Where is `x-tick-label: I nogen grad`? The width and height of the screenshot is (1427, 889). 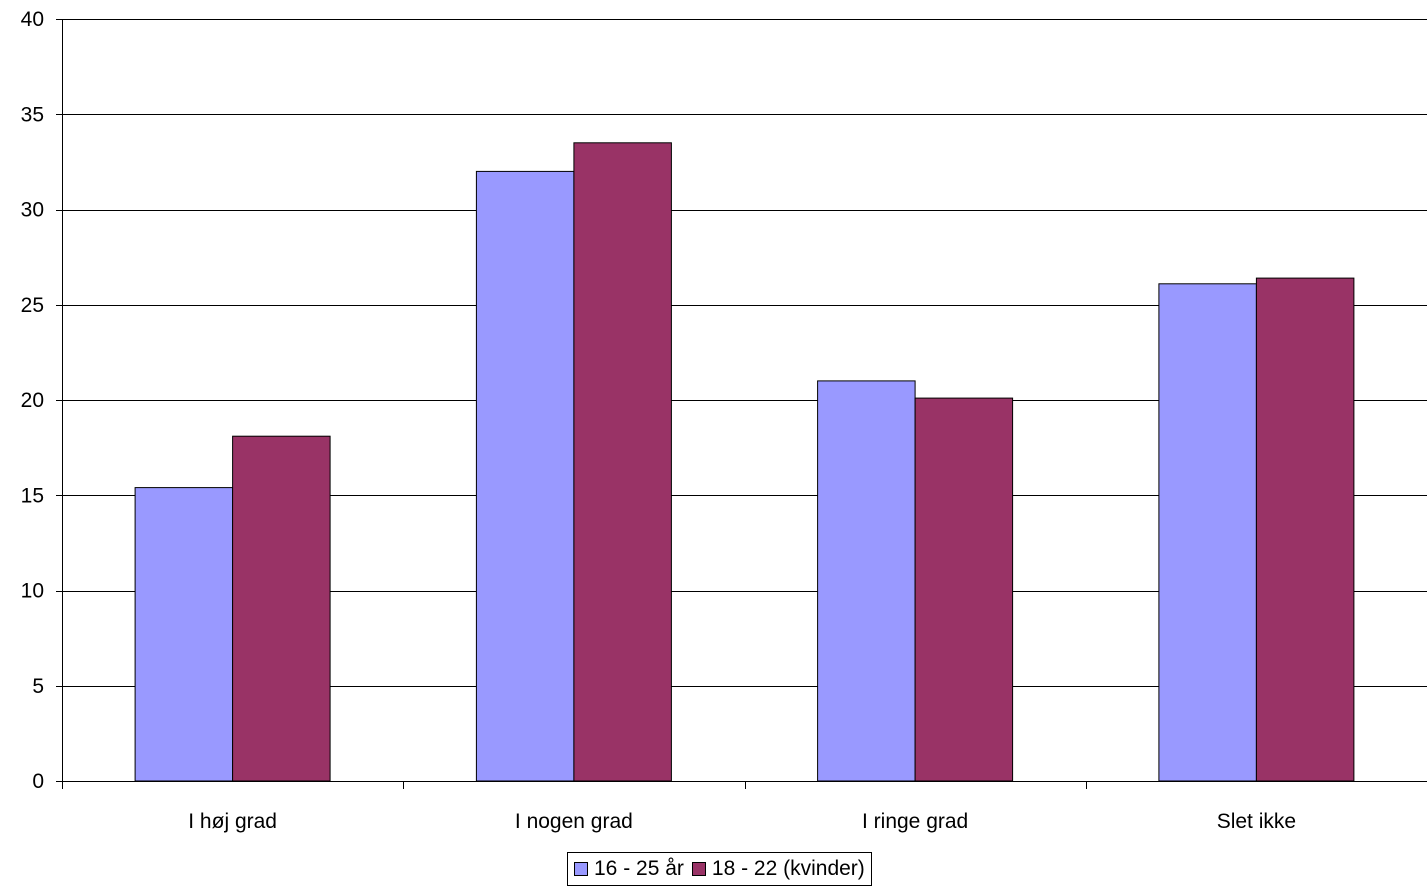
x-tick-label: I nogen grad is located at coordinates (574, 821).